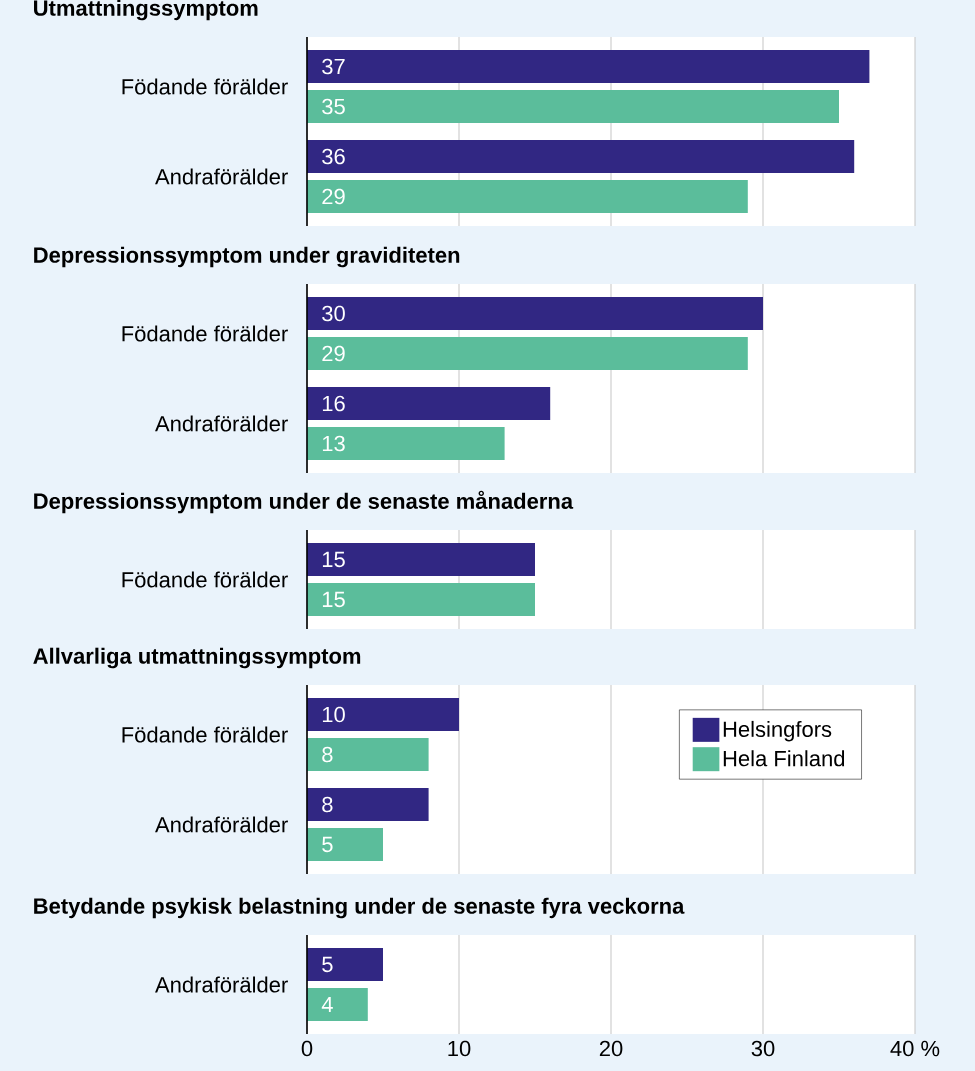 The width and height of the screenshot is (975, 1071). Describe the element at coordinates (333, 403) in the screenshot. I see `data-label: 16` at that location.